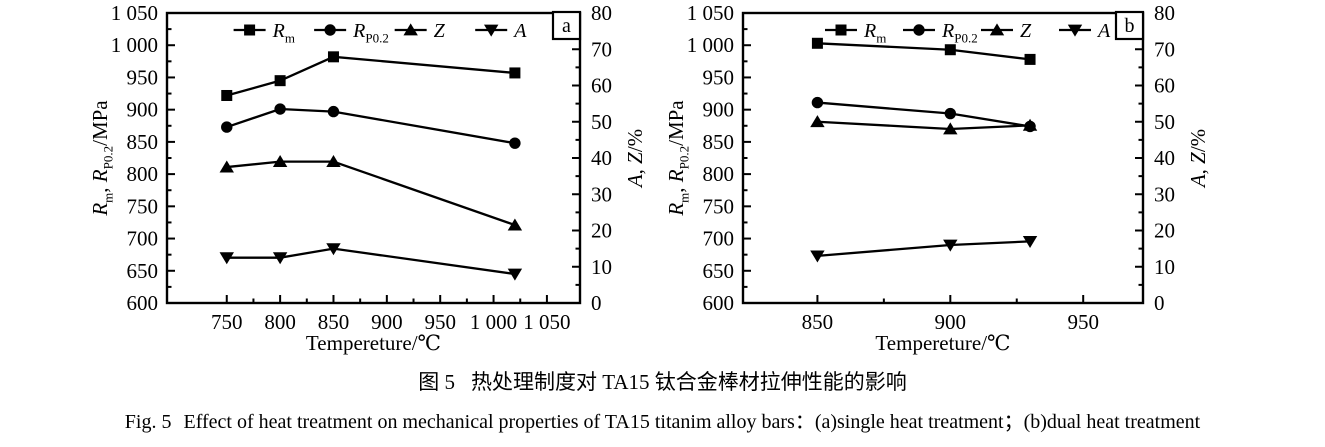 This screenshot has height=447, width=1325. What do you see at coordinates (546, 322) in the screenshot?
I see `x-tick-label: 1 050` at bounding box center [546, 322].